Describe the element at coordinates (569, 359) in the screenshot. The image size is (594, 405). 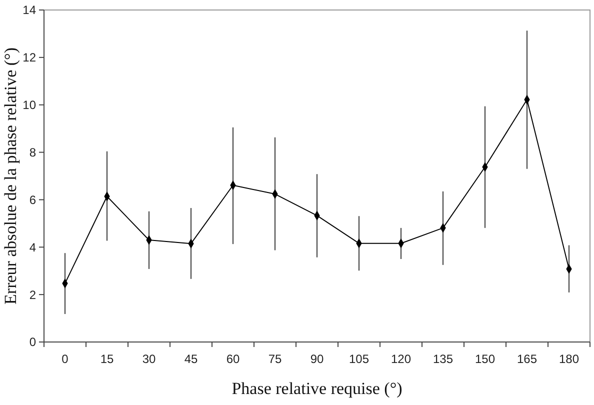
I see `x-tick-label: 180` at that location.